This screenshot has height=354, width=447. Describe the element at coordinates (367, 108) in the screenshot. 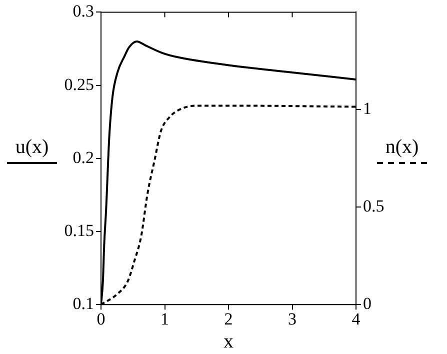

I see `y2-tick-label: 1` at that location.